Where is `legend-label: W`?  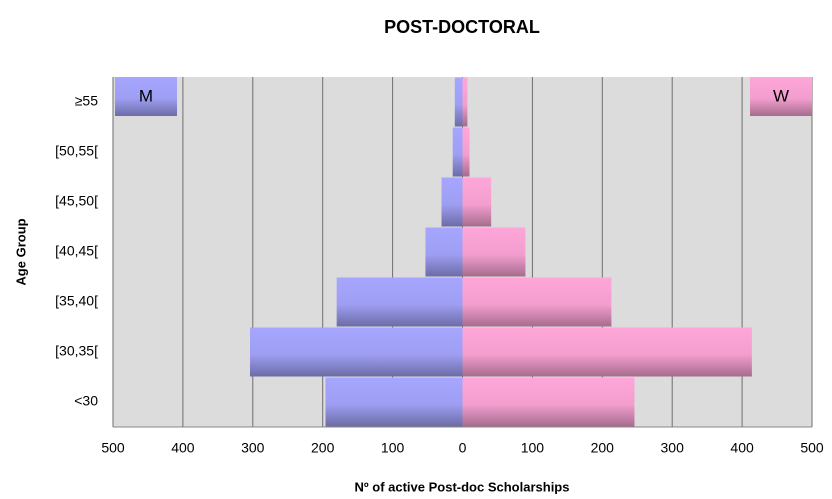 legend-label: W is located at coordinates (781, 95).